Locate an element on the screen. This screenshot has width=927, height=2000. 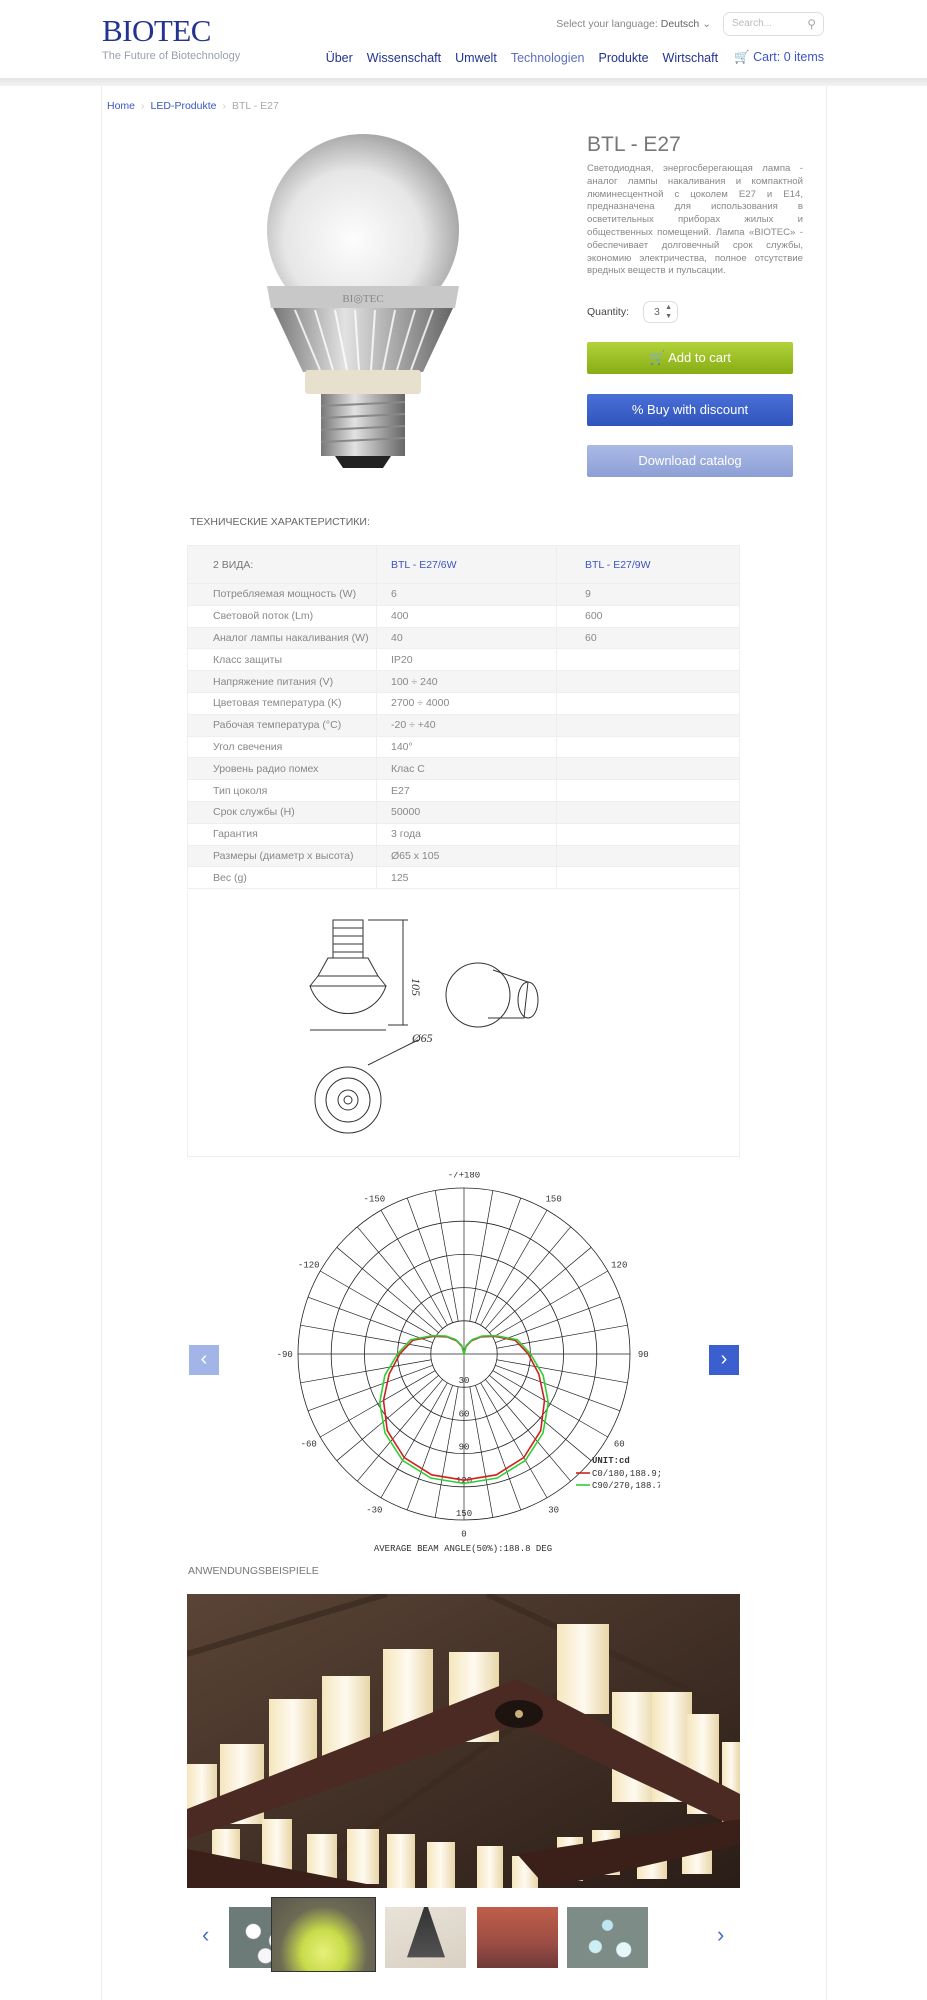
spec-label: Рабочая температура (°C) is located at coordinates (282, 725).